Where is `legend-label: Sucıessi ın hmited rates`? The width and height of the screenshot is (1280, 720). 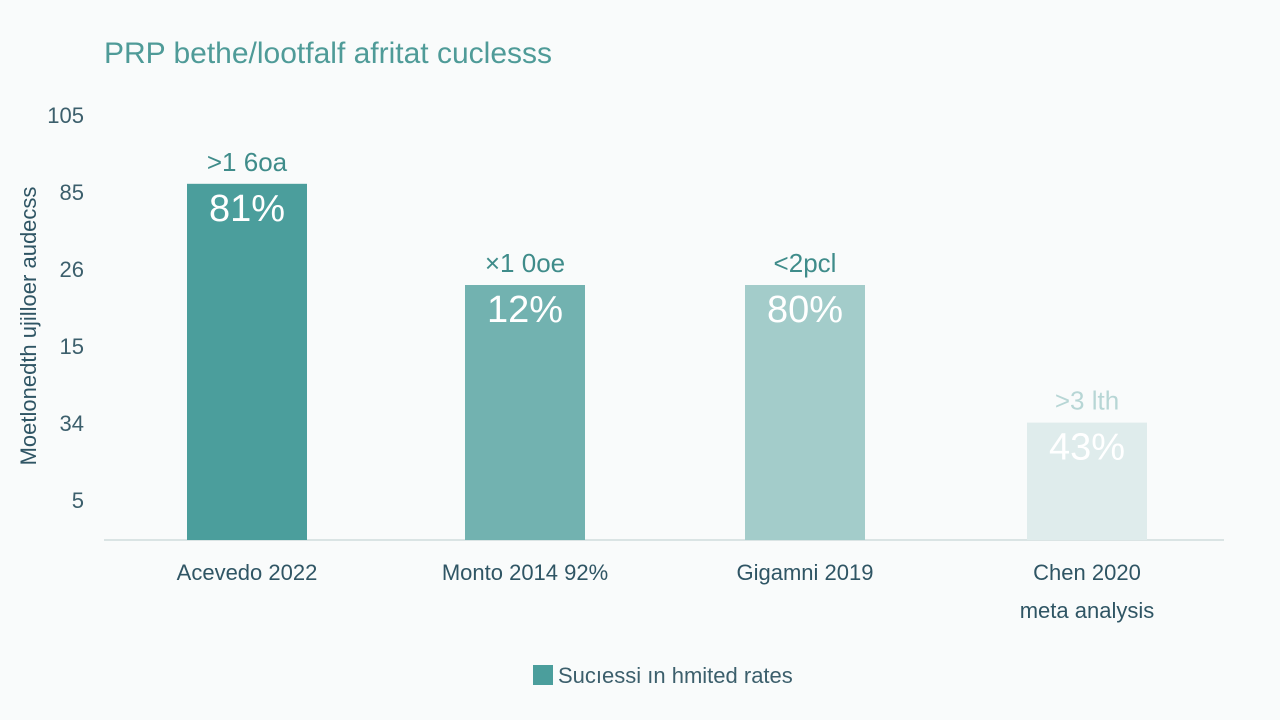 legend-label: Sucıessi ın hmited rates is located at coordinates (675, 675).